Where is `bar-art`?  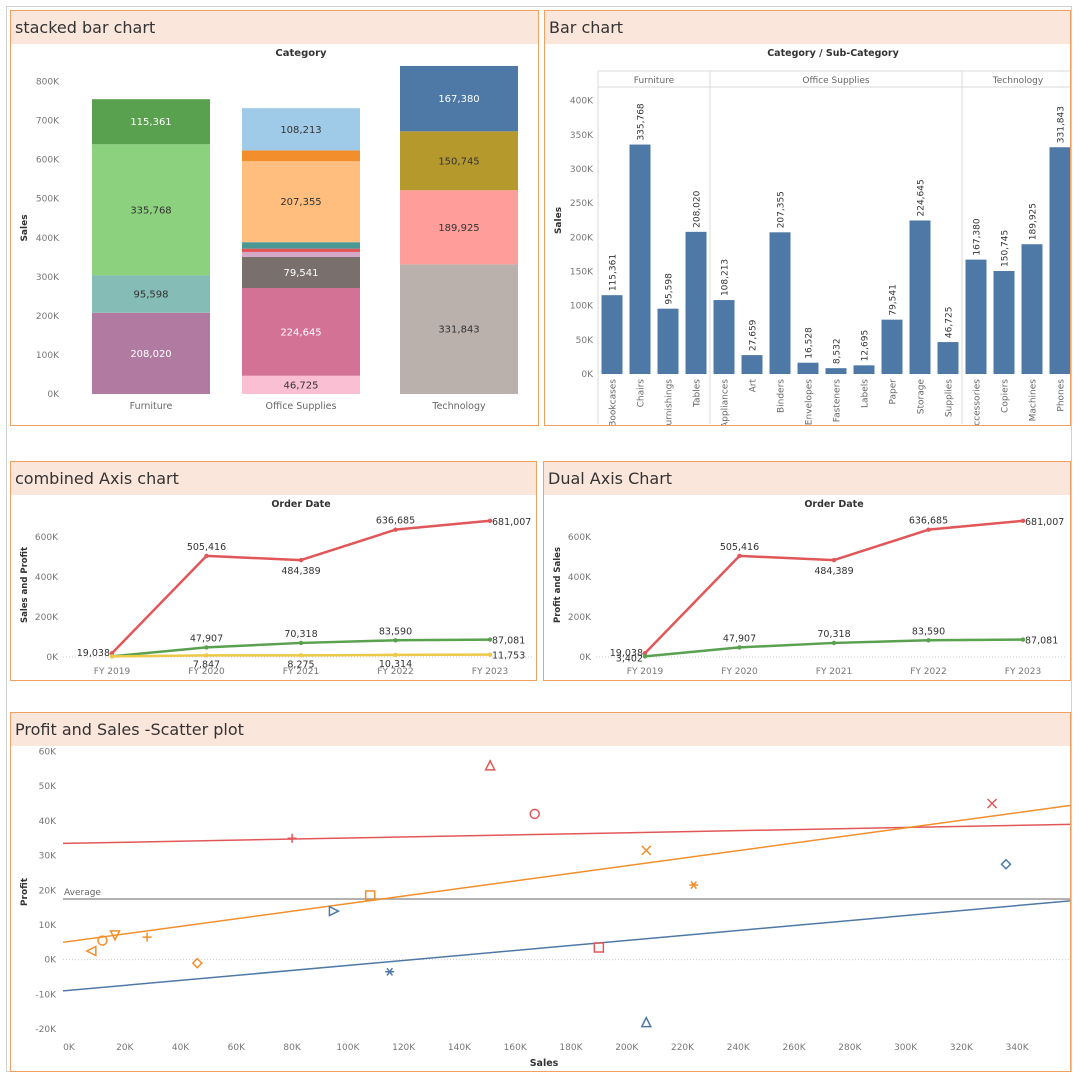
bar-art is located at coordinates (752, 364).